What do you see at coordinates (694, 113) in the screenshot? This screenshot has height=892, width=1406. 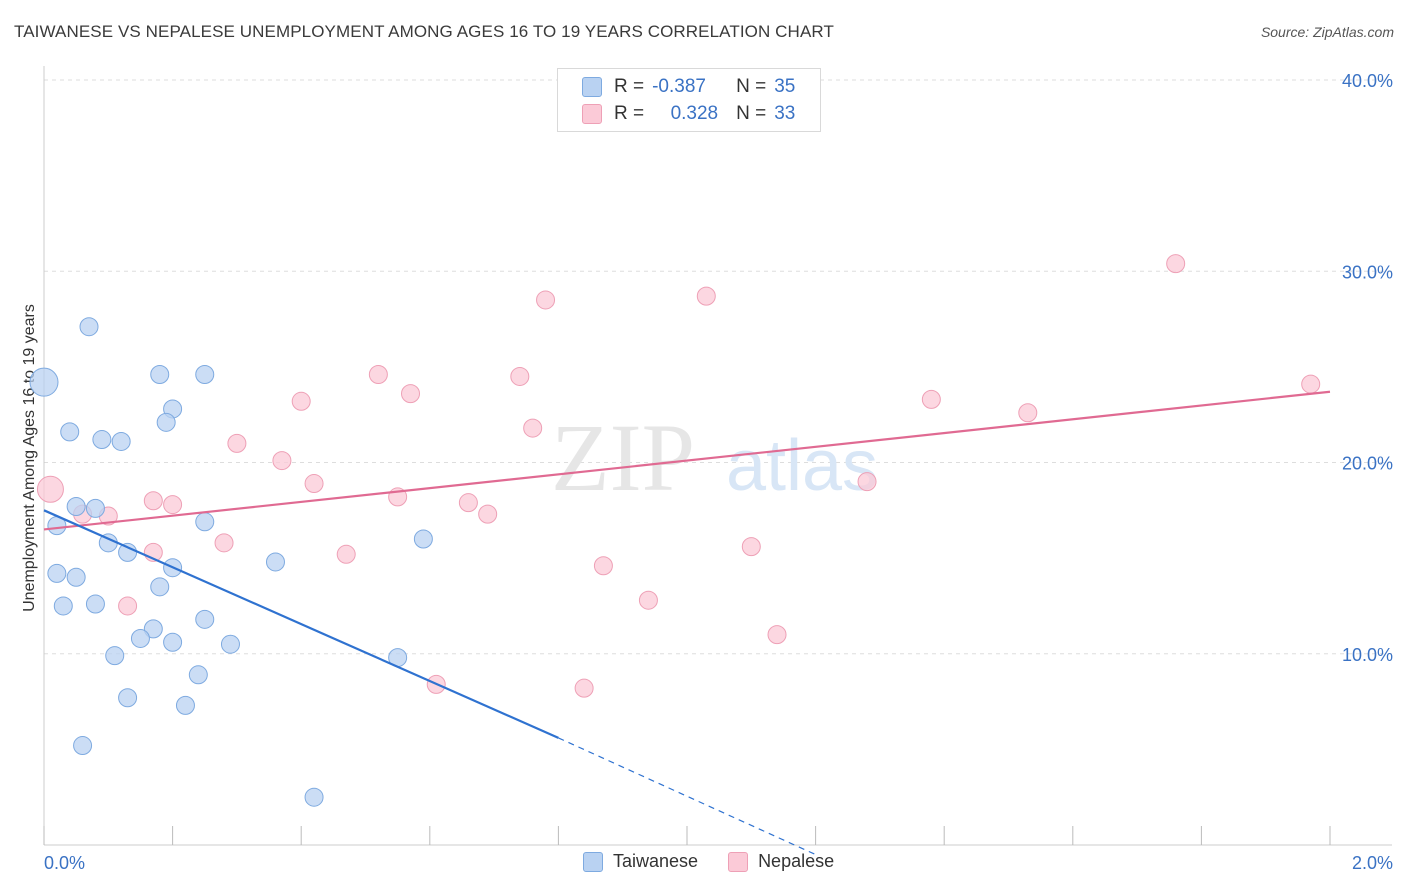 I see `r-value-nepalese: 0.328` at bounding box center [694, 113].